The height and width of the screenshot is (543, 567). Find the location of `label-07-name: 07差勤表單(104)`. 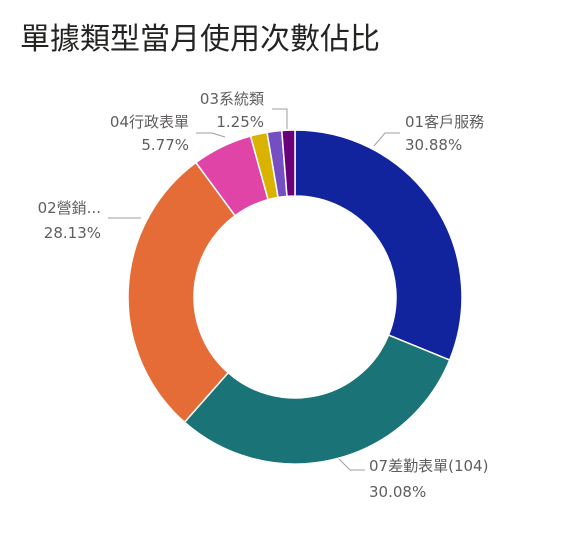

label-07-name: 07差勤表單(104) is located at coordinates (428, 466).